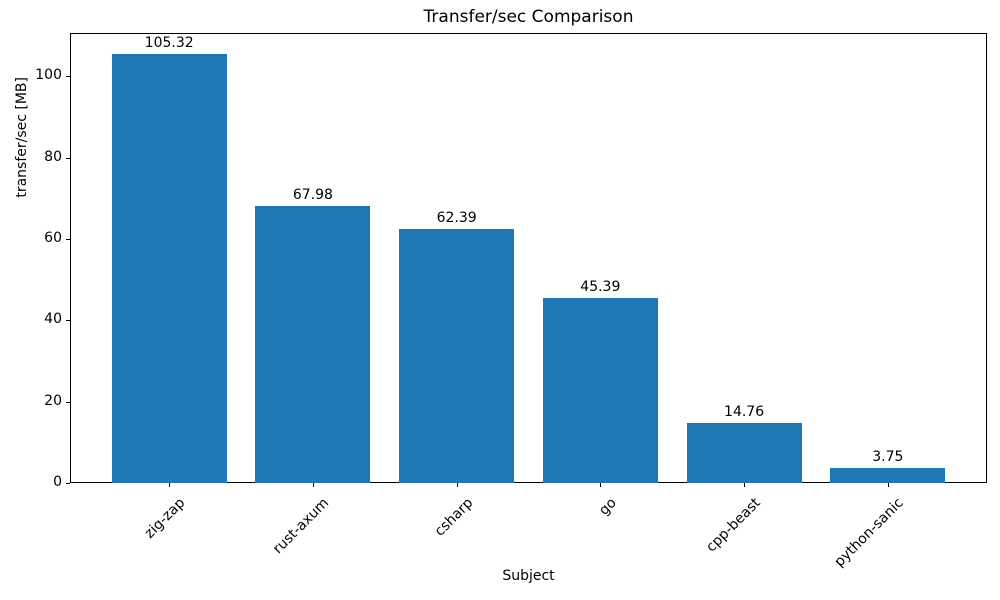 The height and width of the screenshot is (600, 1000). I want to click on bar-value-label: 105.32, so click(169, 43).